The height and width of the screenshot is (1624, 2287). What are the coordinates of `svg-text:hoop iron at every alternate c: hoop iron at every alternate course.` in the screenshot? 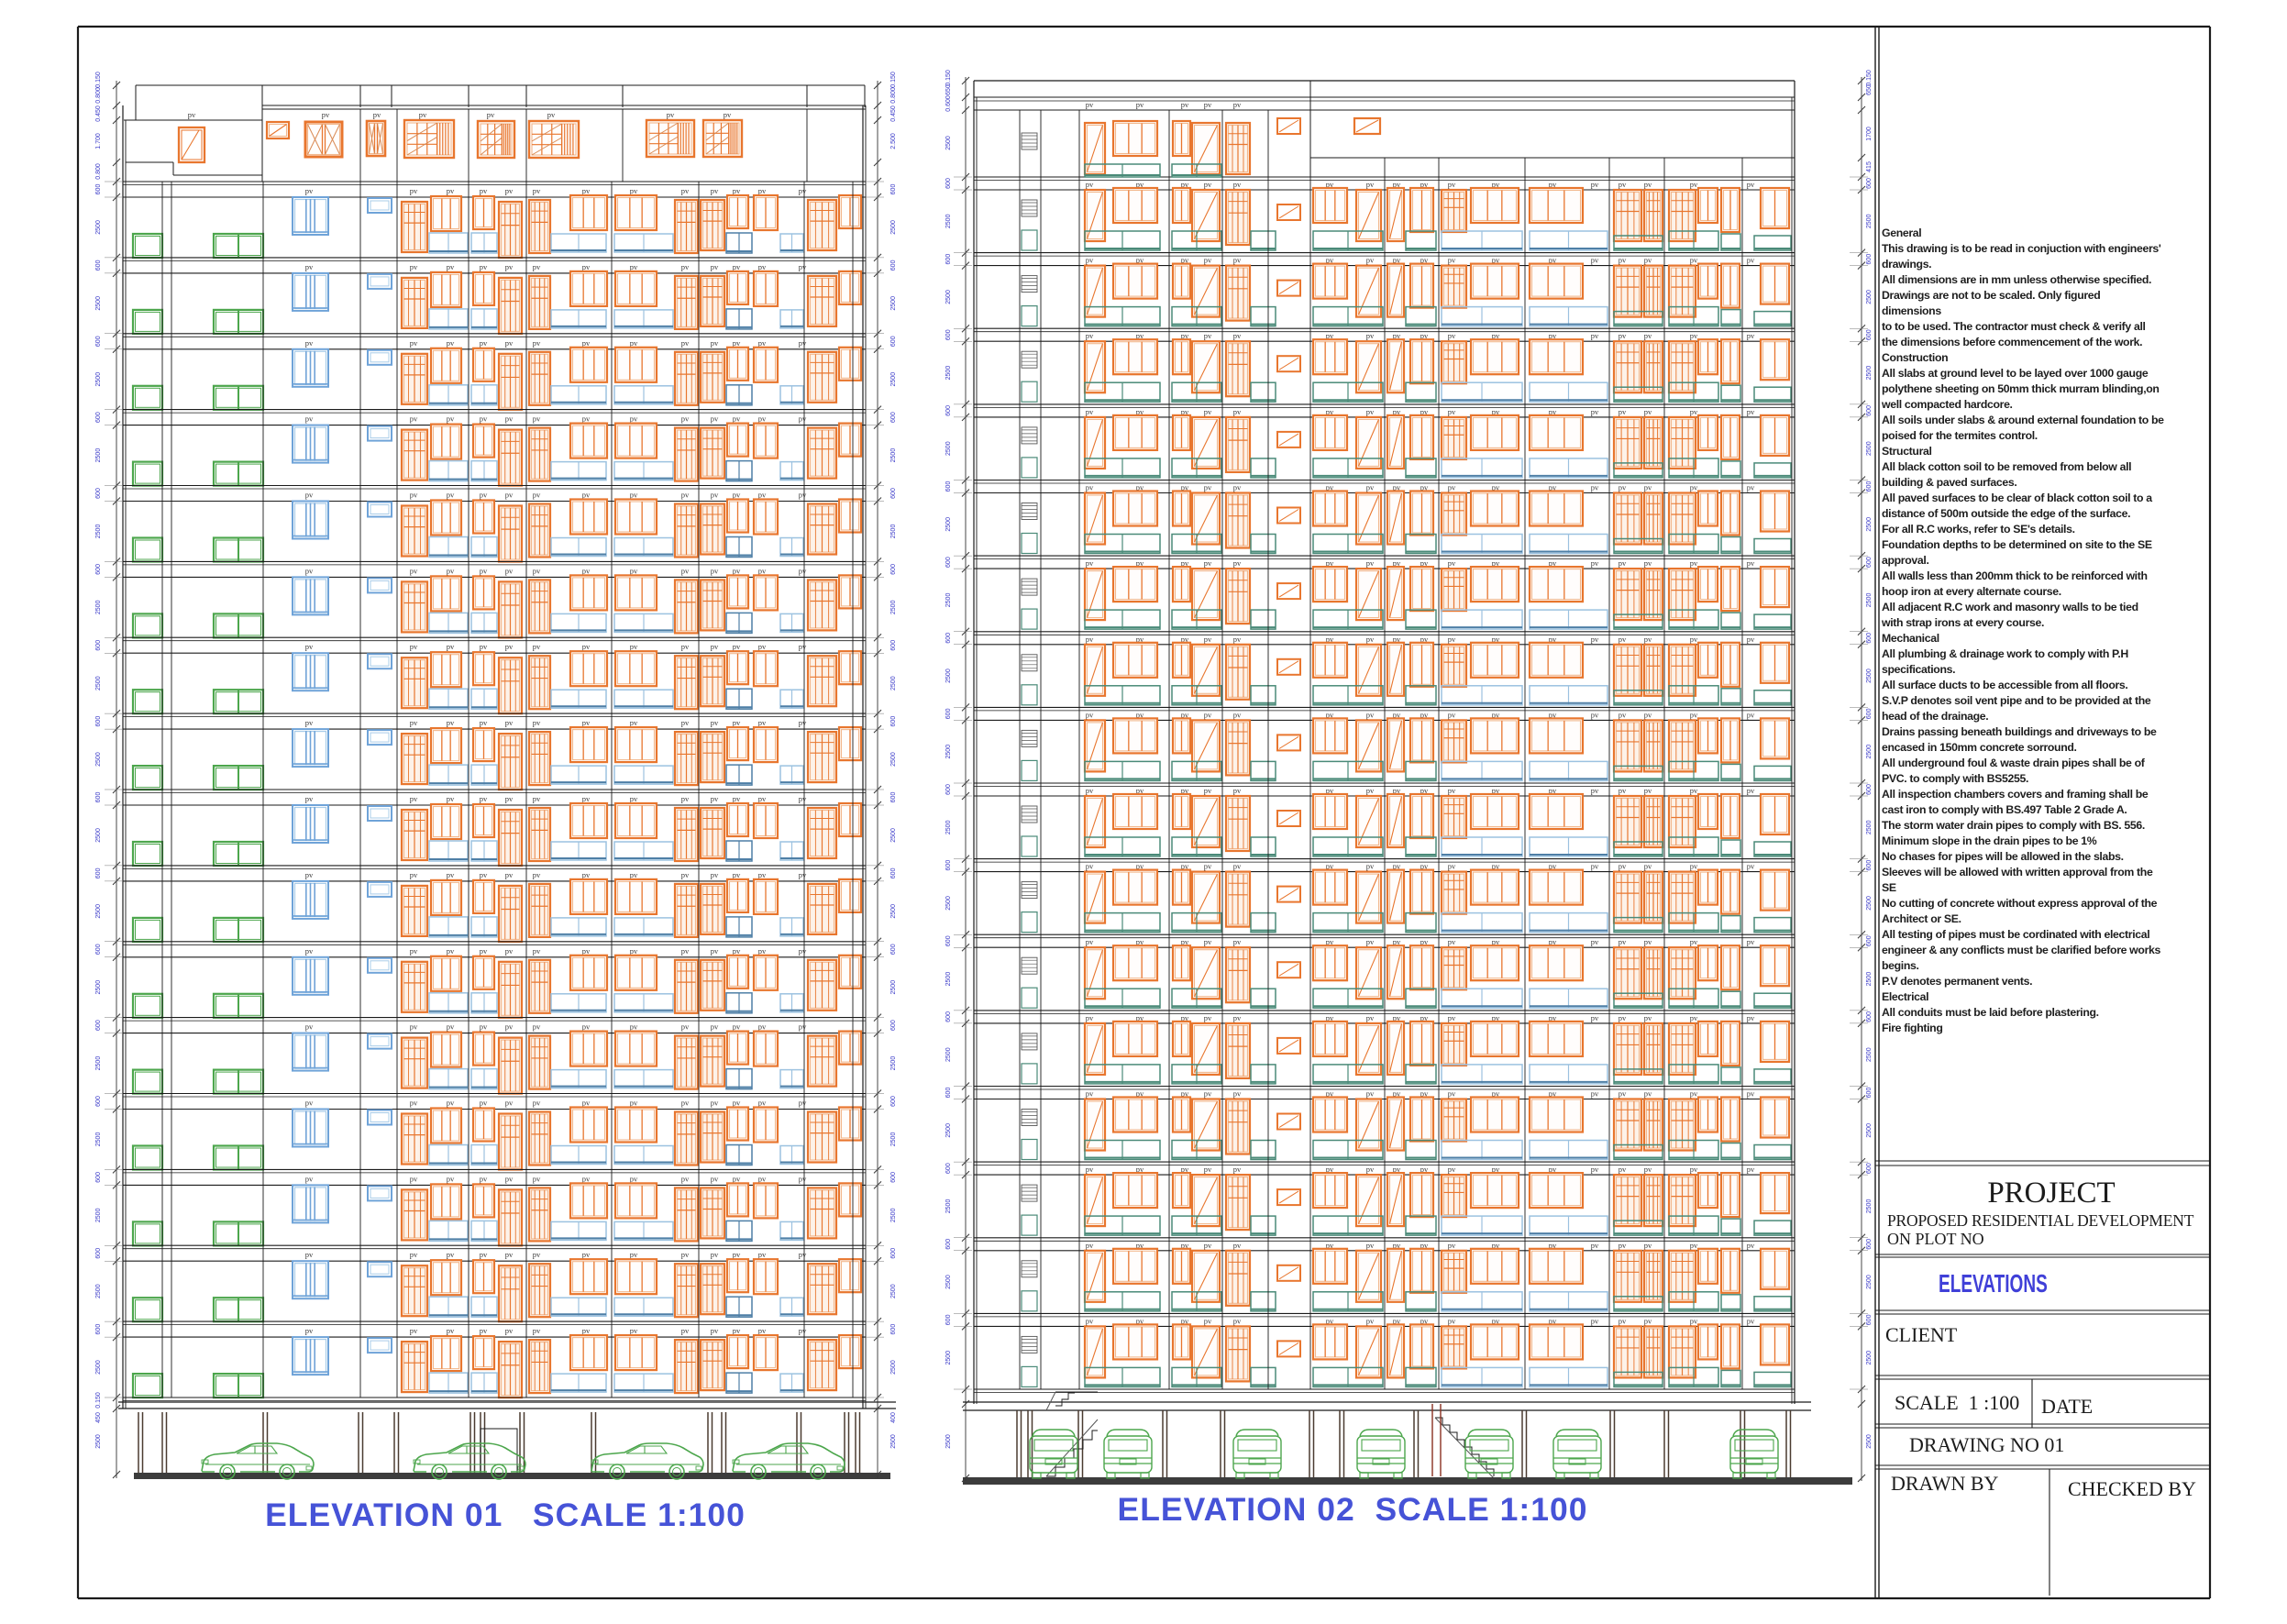 It's located at (1971, 591).